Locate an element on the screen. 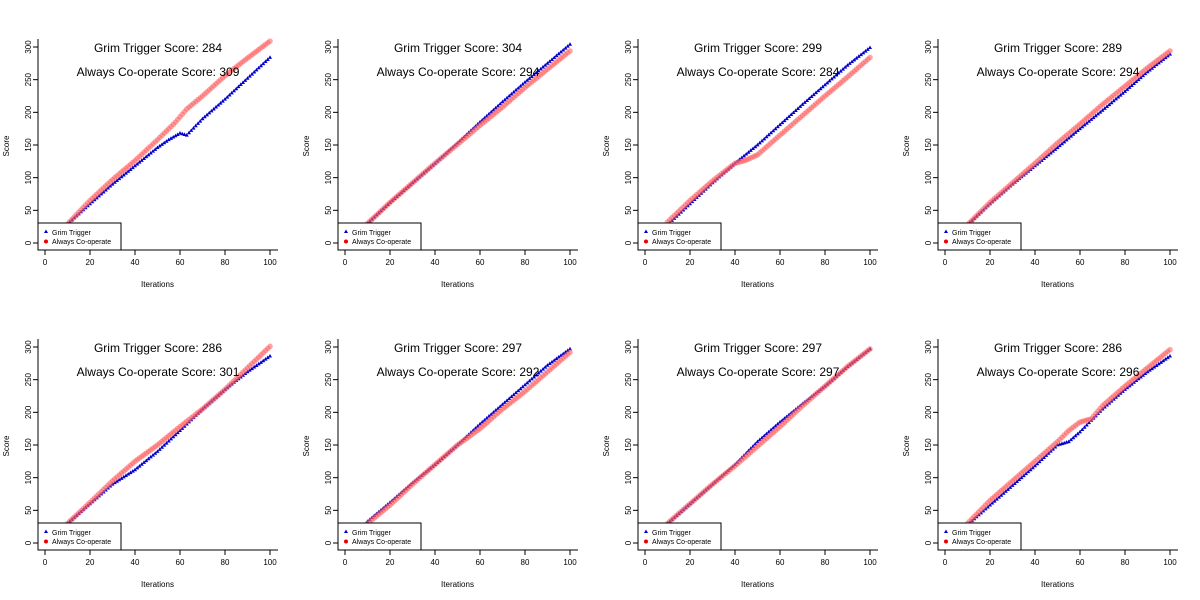 This screenshot has height=600, width=1200. grim-trigger-series is located at coordinates (168, 140).